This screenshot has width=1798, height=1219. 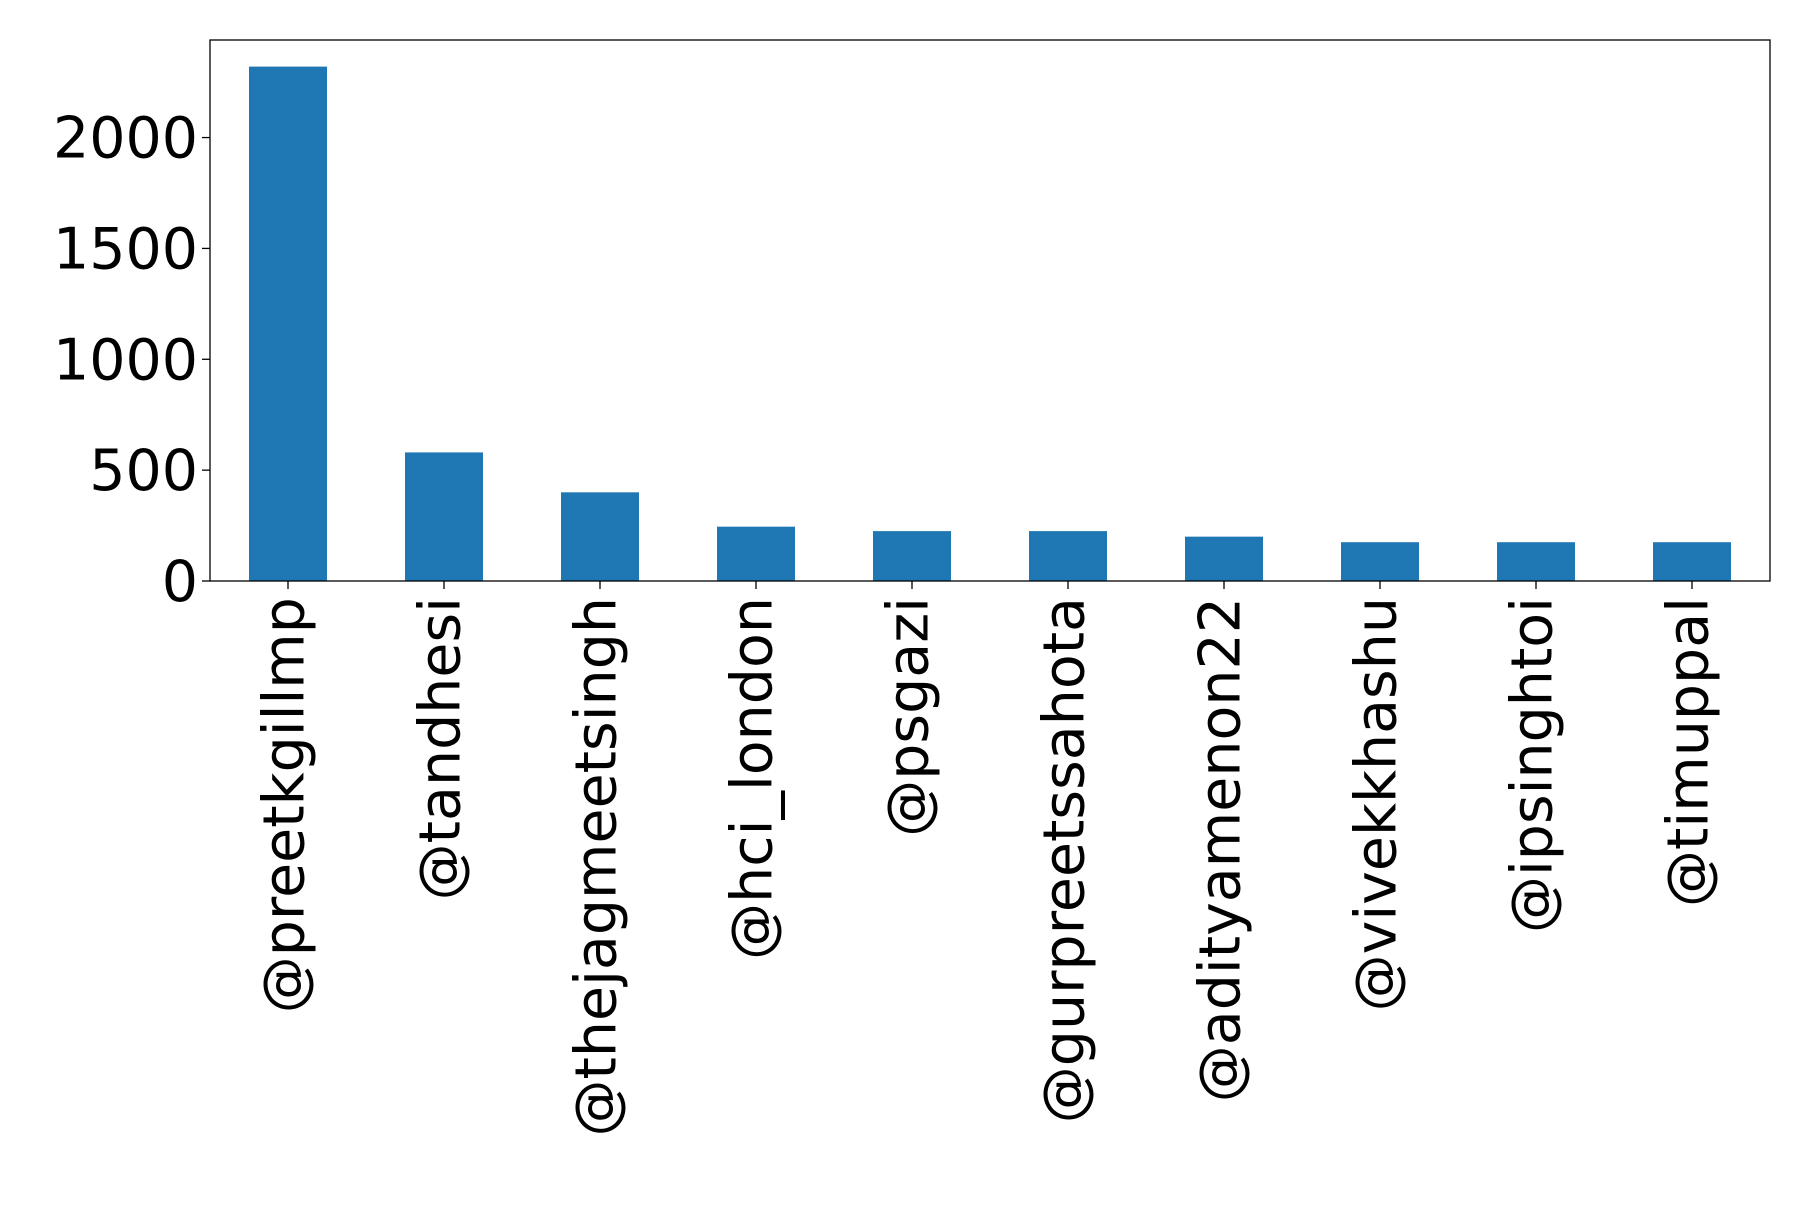 I want to click on y-tick-label: 1000, so click(x=125, y=360).